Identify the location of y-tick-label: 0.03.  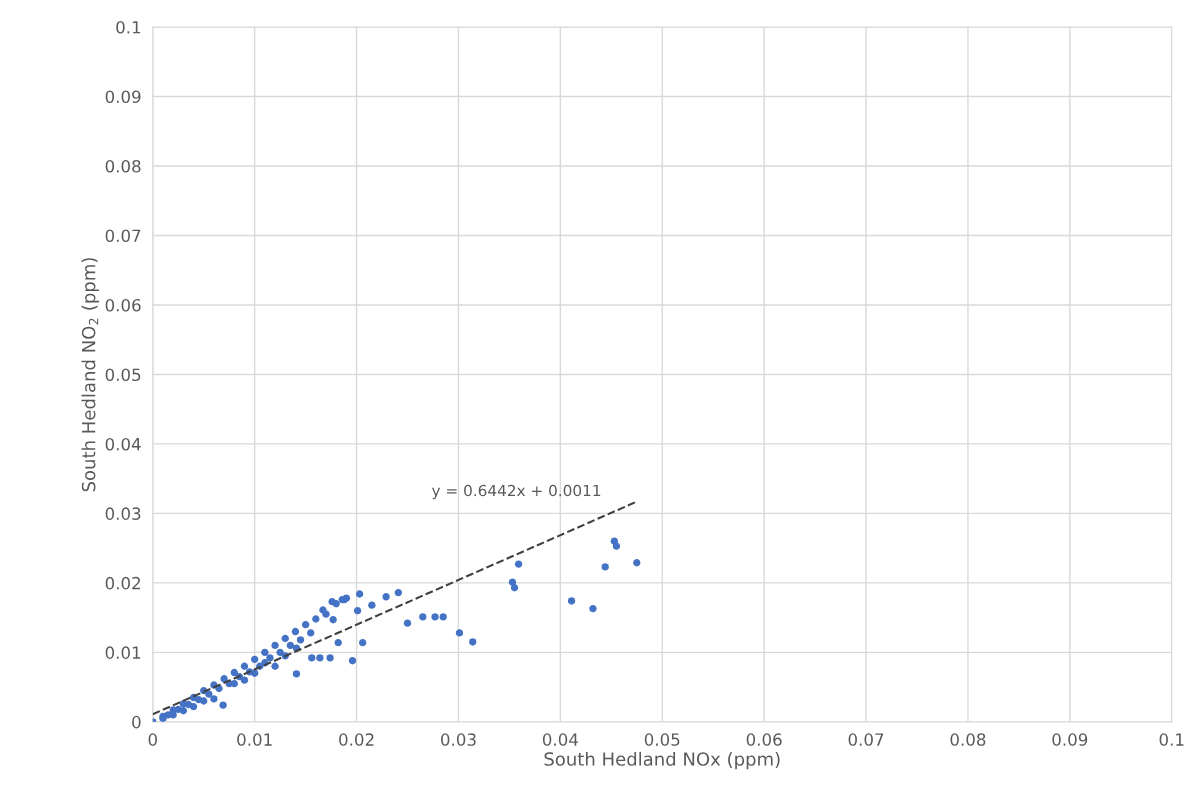
(123, 513).